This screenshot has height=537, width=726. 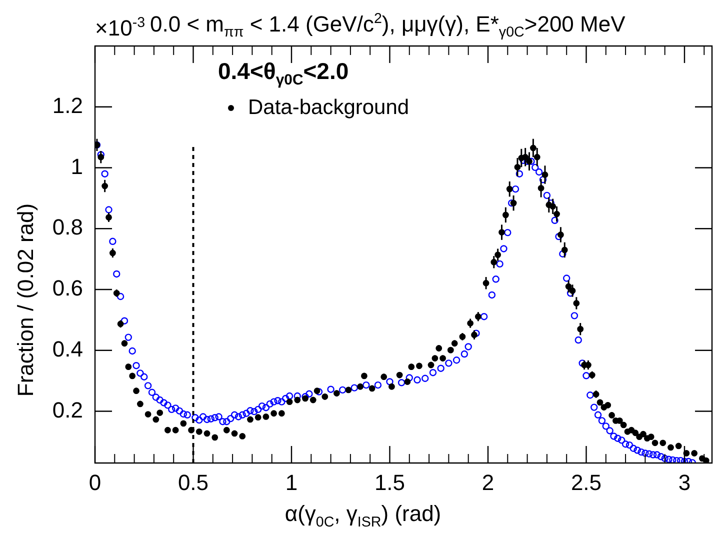 What do you see at coordinates (684, 483) in the screenshot?
I see `x-tick-label: 3` at bounding box center [684, 483].